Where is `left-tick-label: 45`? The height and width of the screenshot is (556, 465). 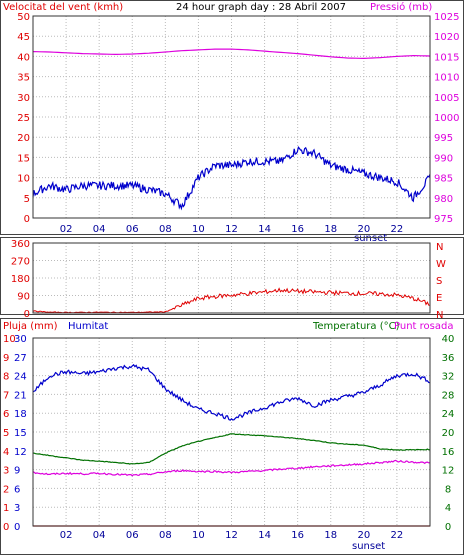 left-tick-label: 45 is located at coordinates (23, 37).